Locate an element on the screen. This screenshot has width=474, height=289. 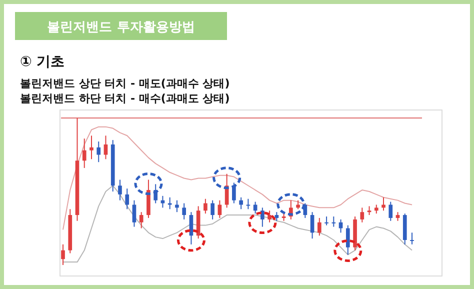
chart-title: 볼린저밴드 투자활용방법 is located at coordinates (121, 27).